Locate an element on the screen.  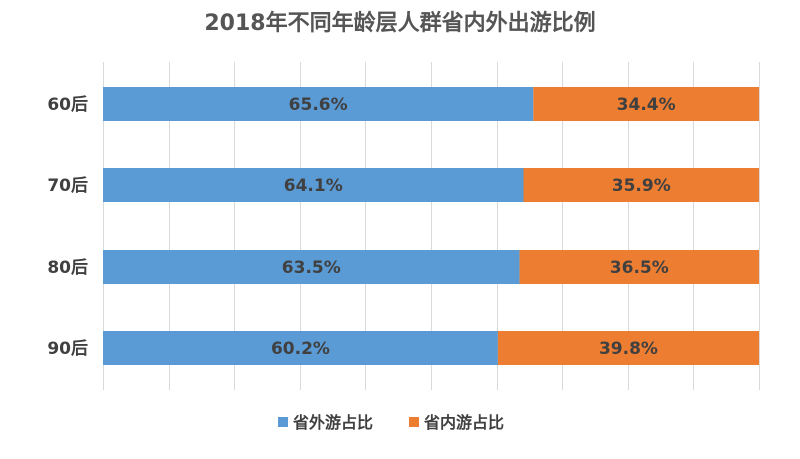
legend-item: 省内游占比 is located at coordinates (456, 422).